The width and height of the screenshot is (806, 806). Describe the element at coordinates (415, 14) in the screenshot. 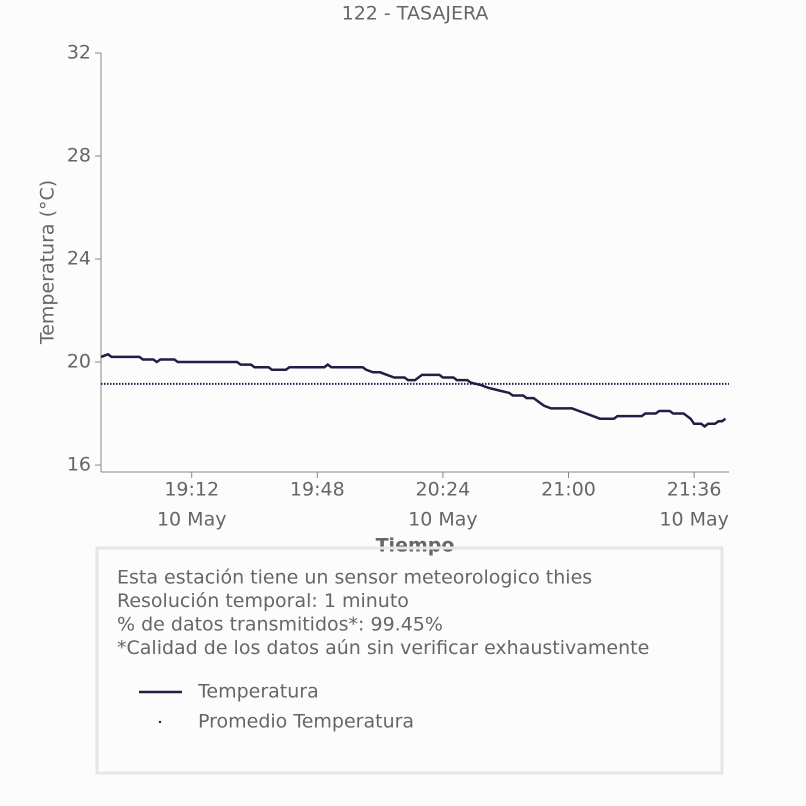

I see `chart-title: 122 - TASAJERA` at that location.